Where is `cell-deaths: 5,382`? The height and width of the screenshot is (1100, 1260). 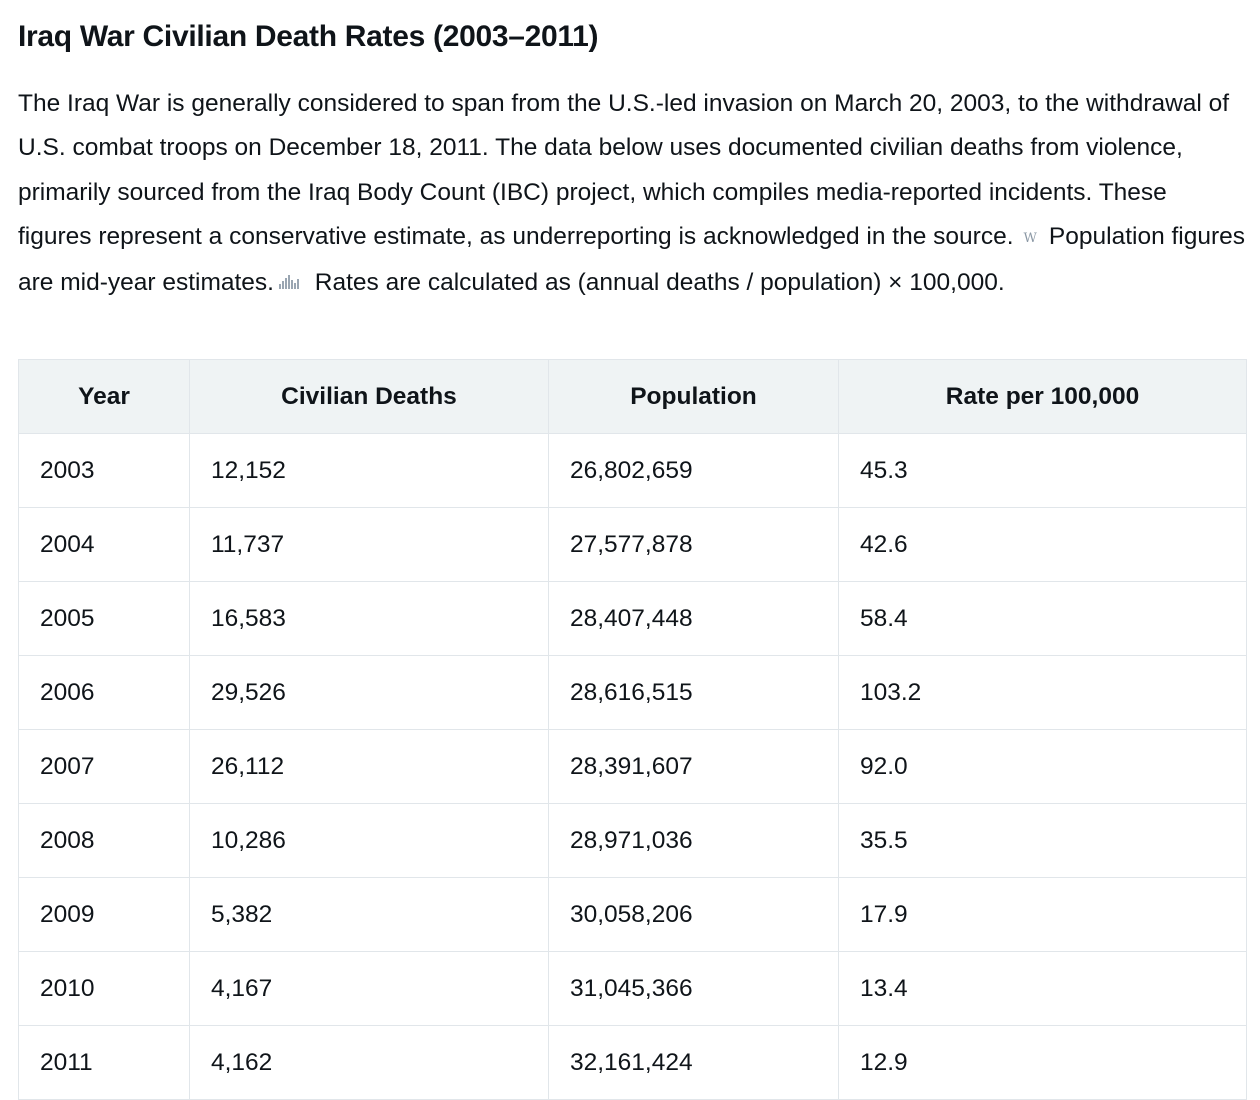 cell-deaths: 5,382 is located at coordinates (369, 914).